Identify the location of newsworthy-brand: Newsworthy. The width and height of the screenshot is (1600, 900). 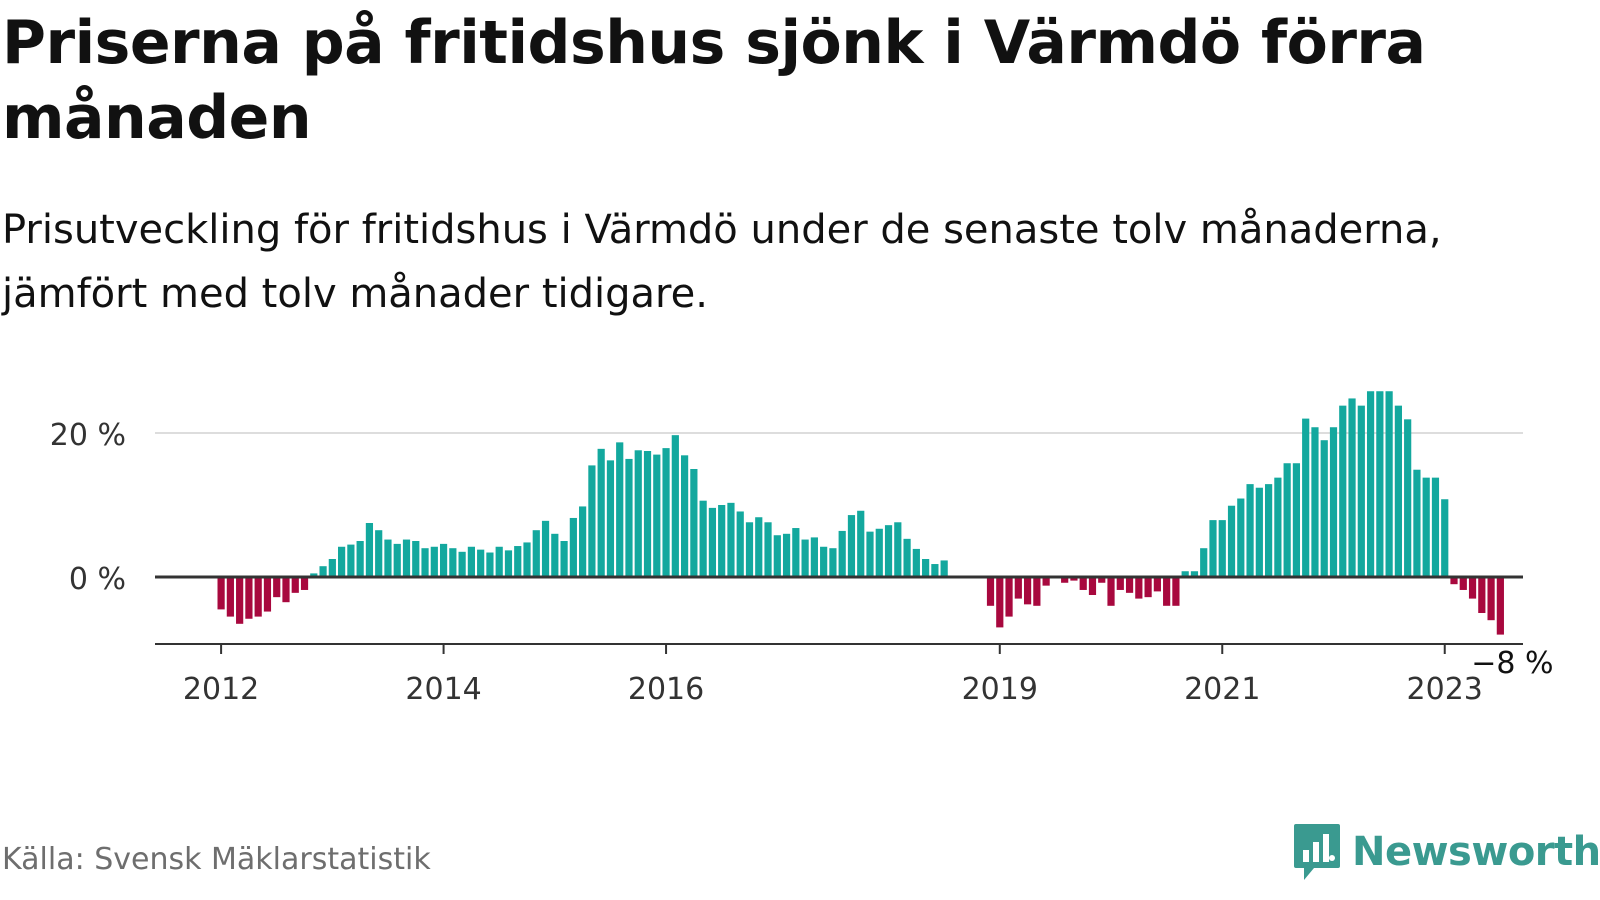
(1446, 852).